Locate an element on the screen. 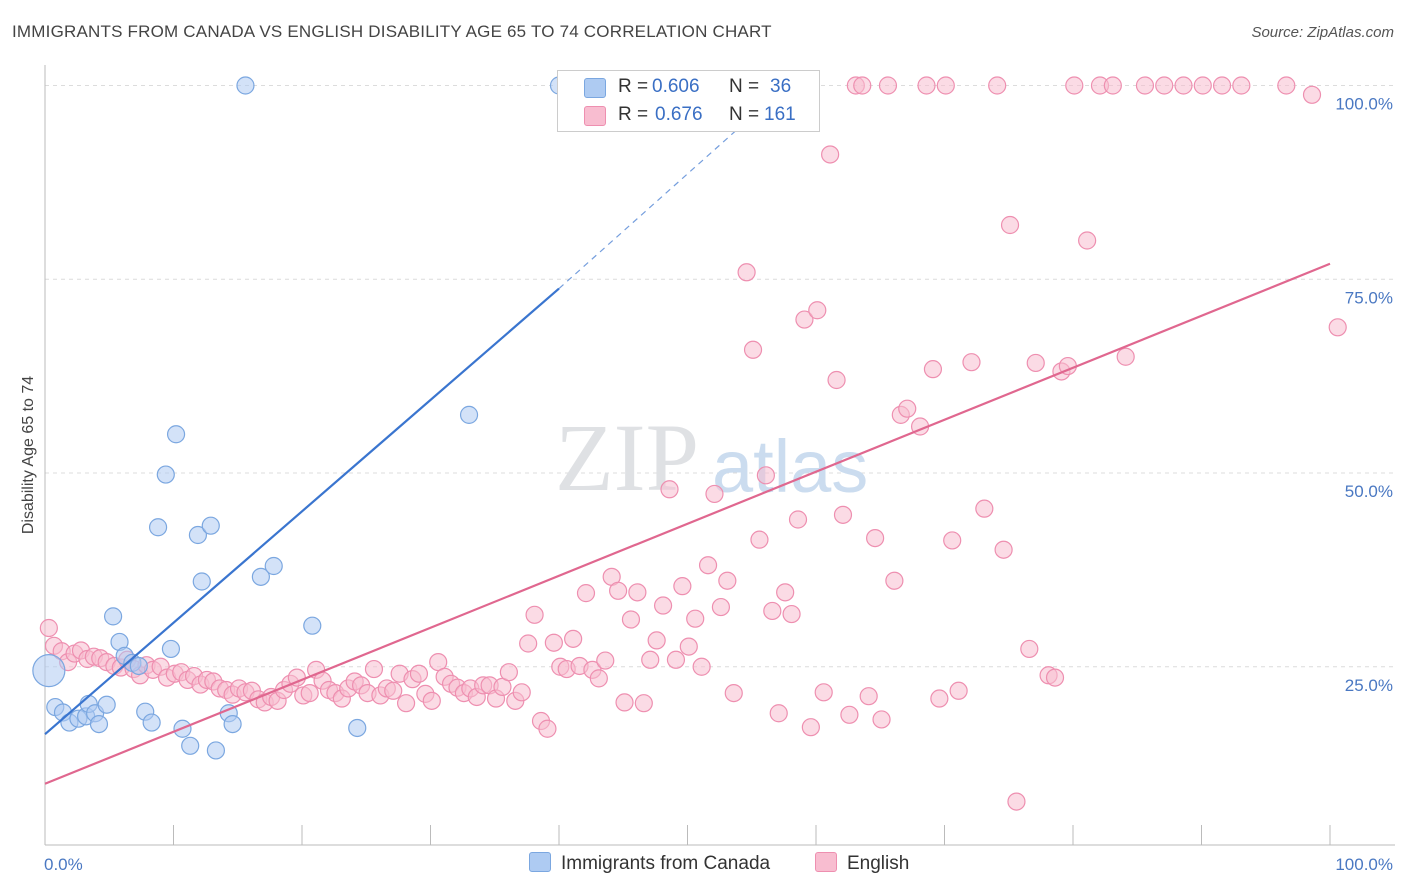  legend-swatch-canada is located at coordinates (595, 88).